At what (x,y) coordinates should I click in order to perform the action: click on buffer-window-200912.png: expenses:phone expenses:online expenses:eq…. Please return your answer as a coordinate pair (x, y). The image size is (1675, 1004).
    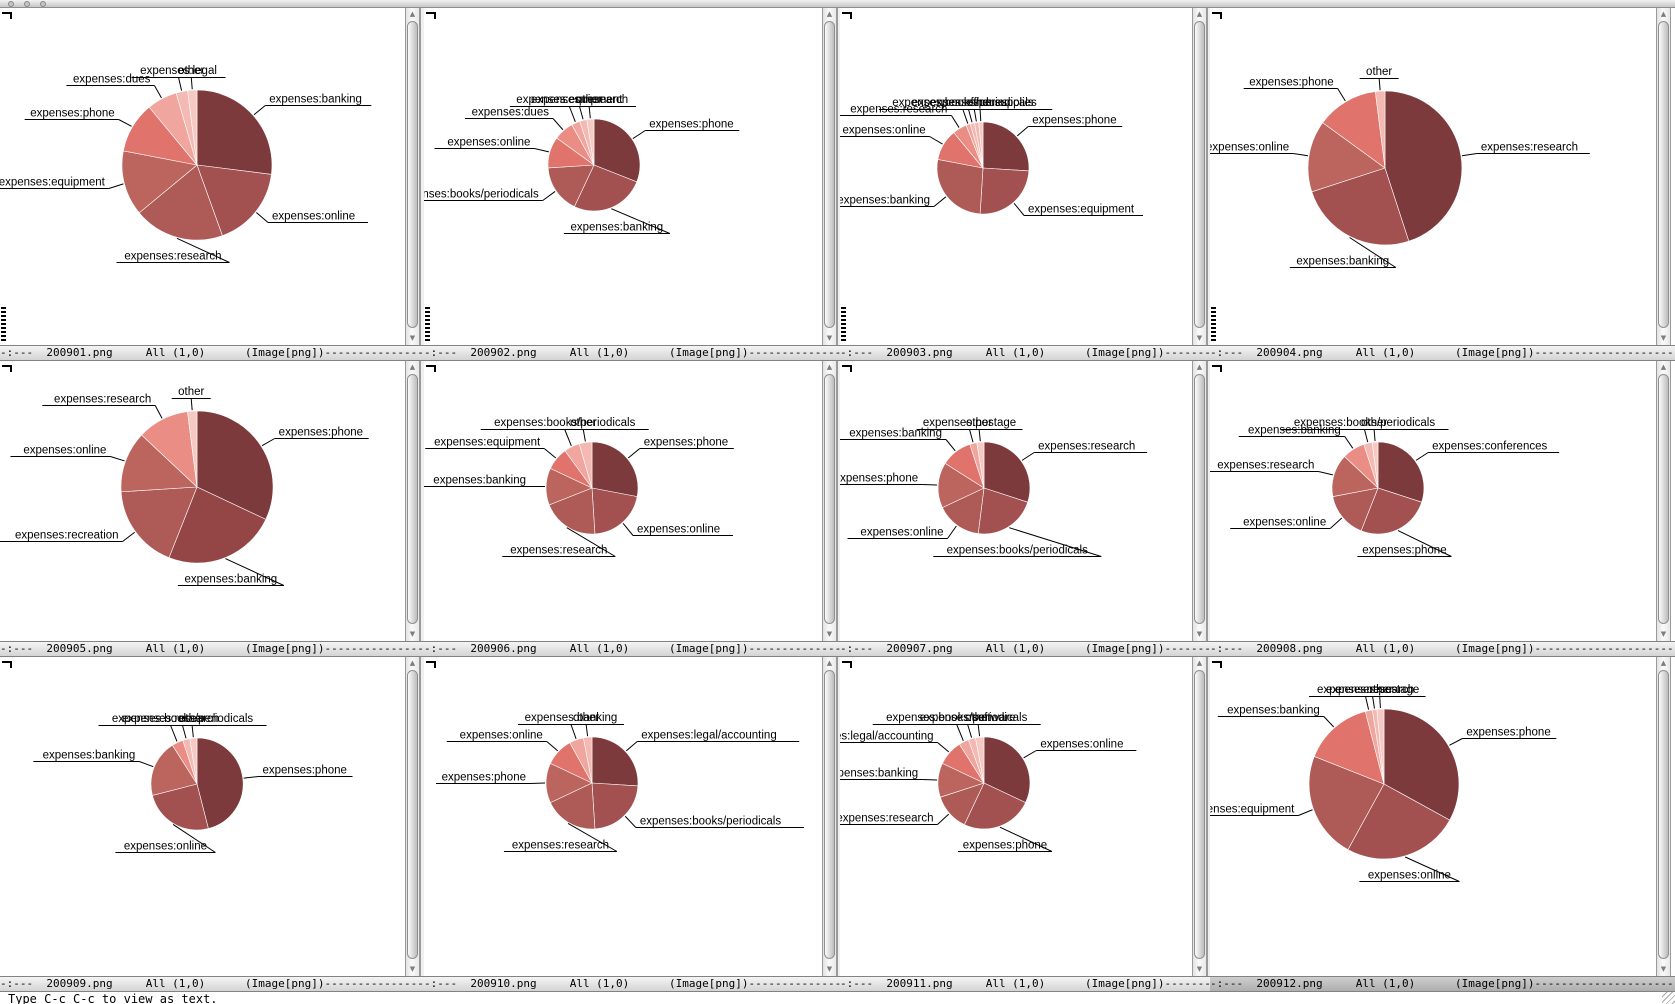
    Looking at the image, I should click on (1433, 816).